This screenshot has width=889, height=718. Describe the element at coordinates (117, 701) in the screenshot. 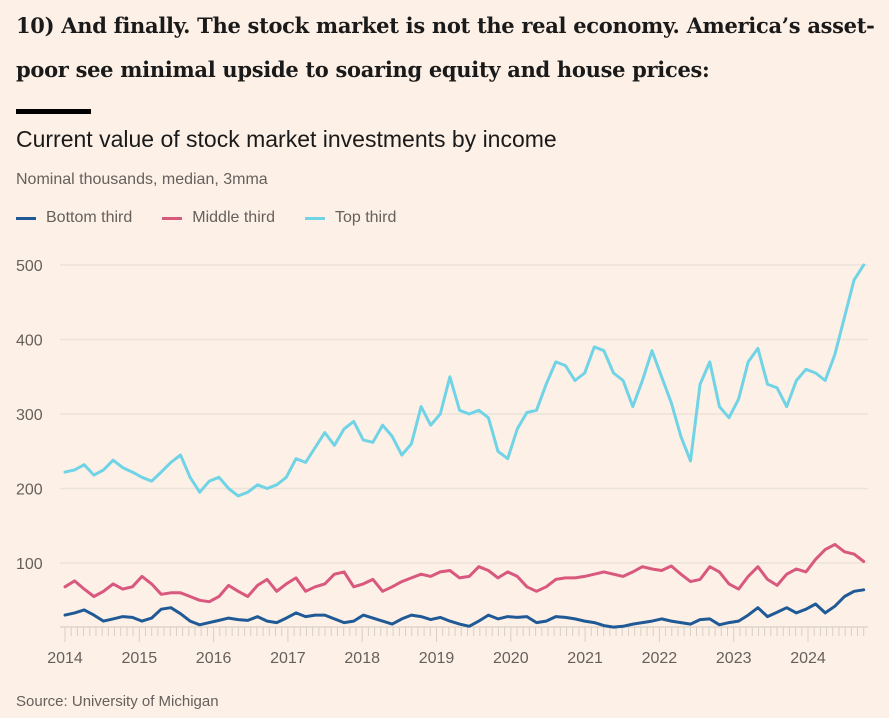

I see `chart-source: Source: University of Michigan` at that location.